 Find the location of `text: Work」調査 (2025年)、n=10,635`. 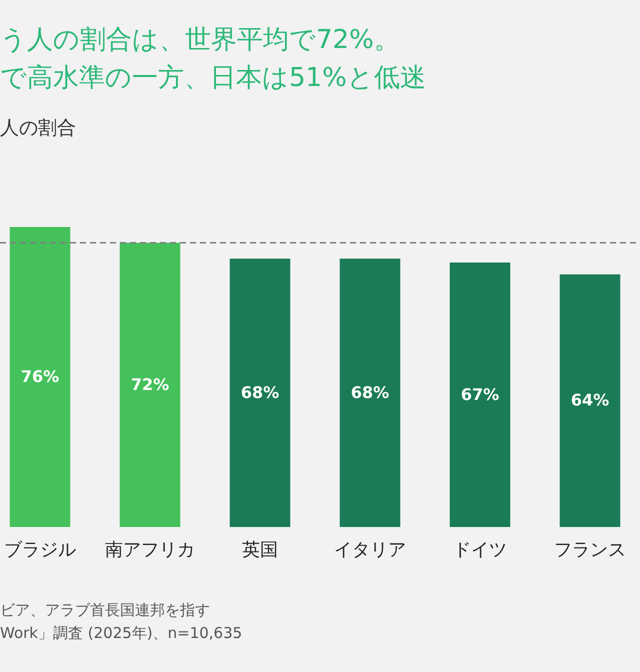

text: Work」調査 (2025年)、n=10,635 is located at coordinates (121, 633).